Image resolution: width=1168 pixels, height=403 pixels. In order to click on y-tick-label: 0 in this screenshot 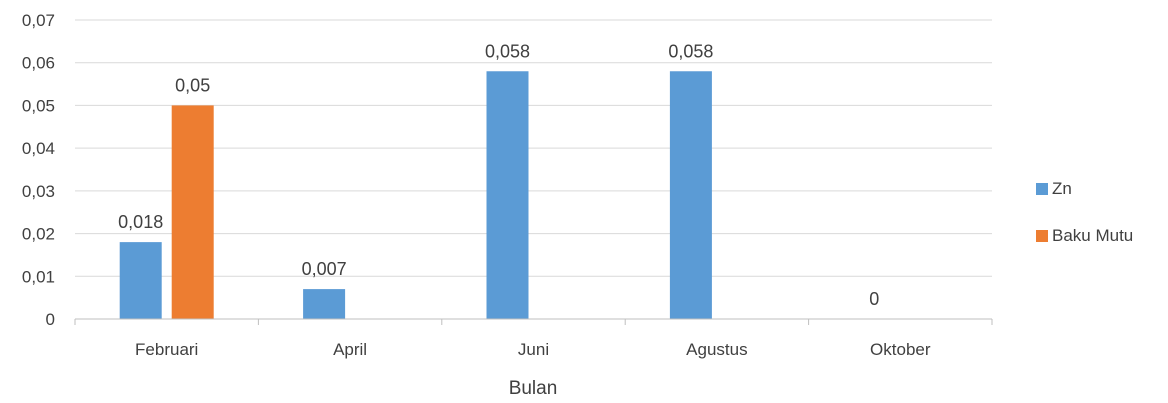, I will do `click(50, 319)`.